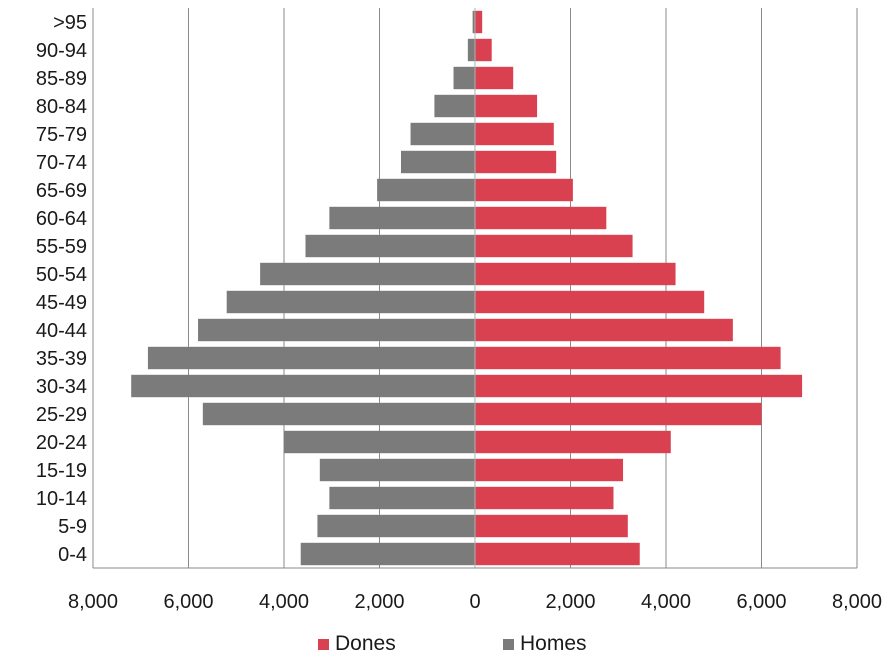  I want to click on age-group-label: 5-9, so click(72, 527).